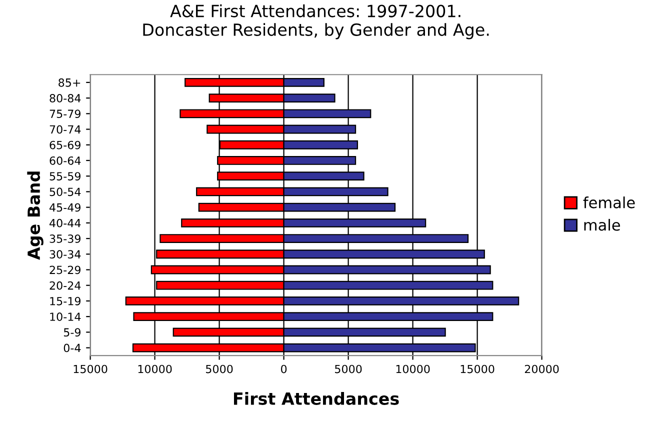 The image size is (645, 439). I want to click on y-tick-label: 60-64, so click(65, 160).